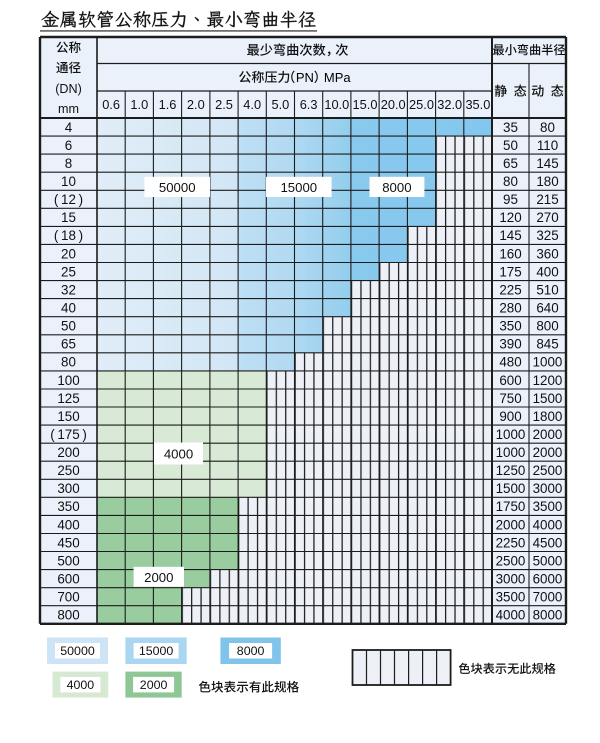  What do you see at coordinates (111, 104) in the screenshot?
I see `svg-text: 0.6` at bounding box center [111, 104].